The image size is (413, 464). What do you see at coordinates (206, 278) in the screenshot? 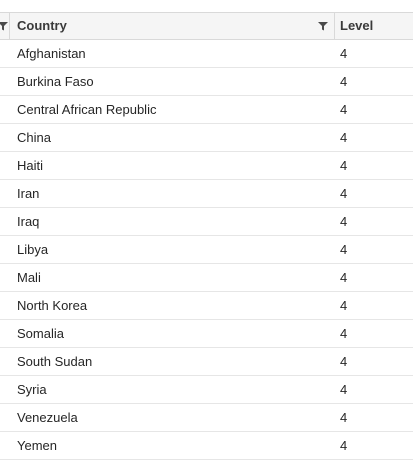
I see `table-row: Mali 4` at bounding box center [206, 278].